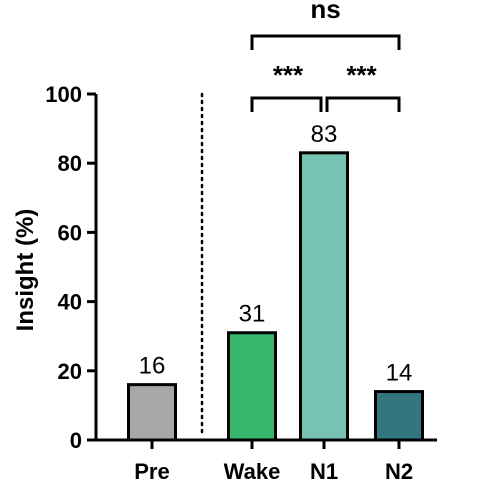 The height and width of the screenshot is (501, 500). I want to click on x-tick-label: N2, so click(399, 471).